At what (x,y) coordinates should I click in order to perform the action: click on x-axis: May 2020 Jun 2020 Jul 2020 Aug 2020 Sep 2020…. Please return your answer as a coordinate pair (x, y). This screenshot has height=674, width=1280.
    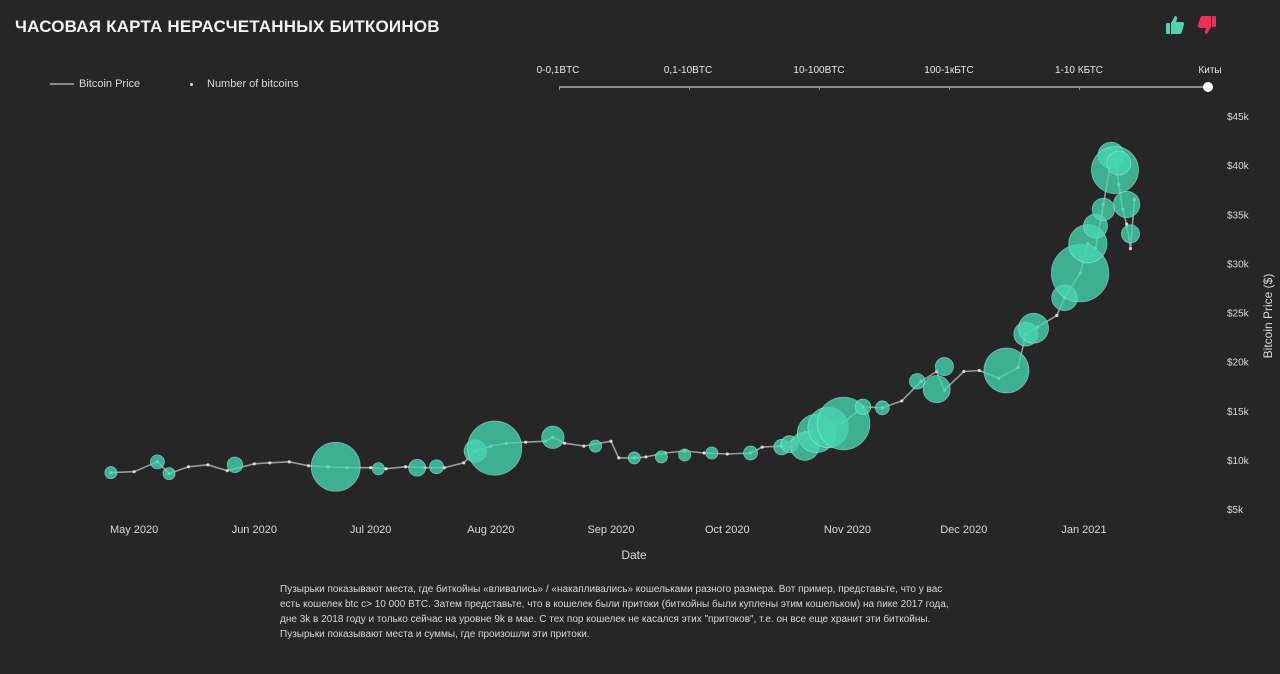
    Looking at the image, I should click on (608, 530).